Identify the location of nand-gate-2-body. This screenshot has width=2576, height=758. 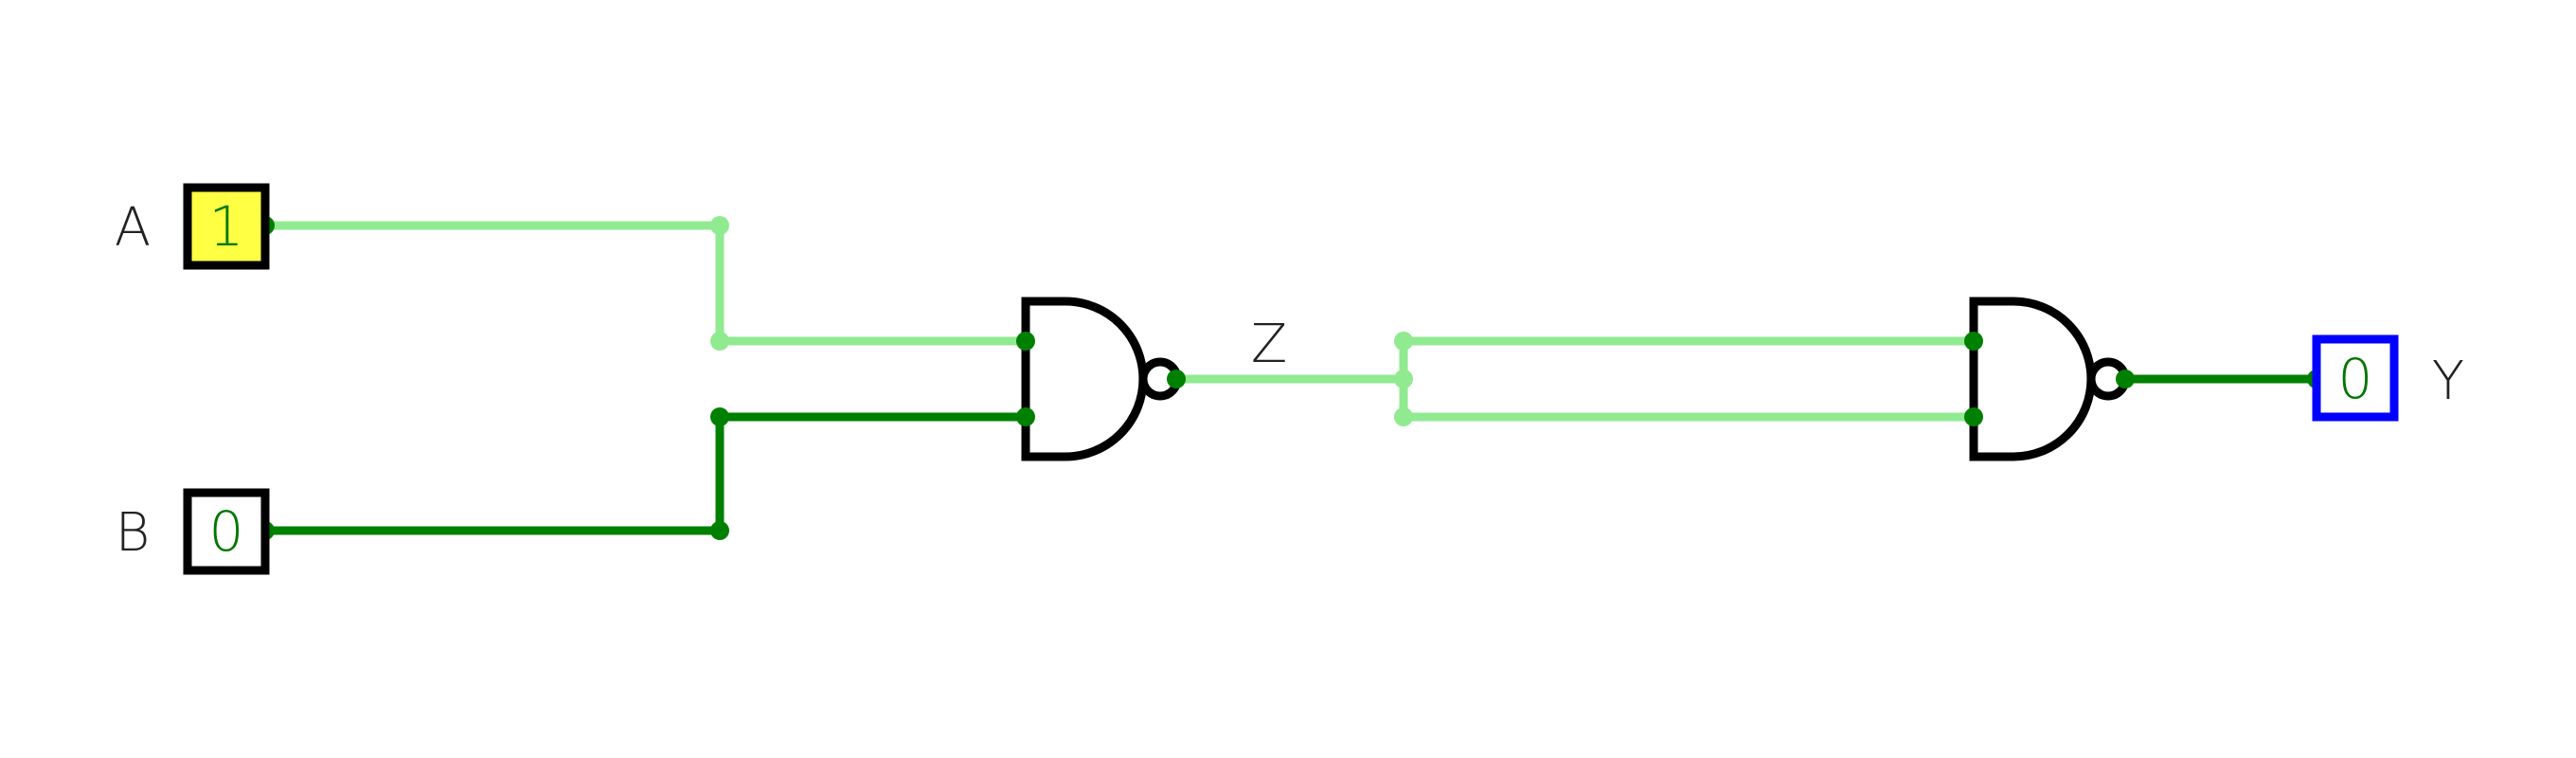
(2032, 379).